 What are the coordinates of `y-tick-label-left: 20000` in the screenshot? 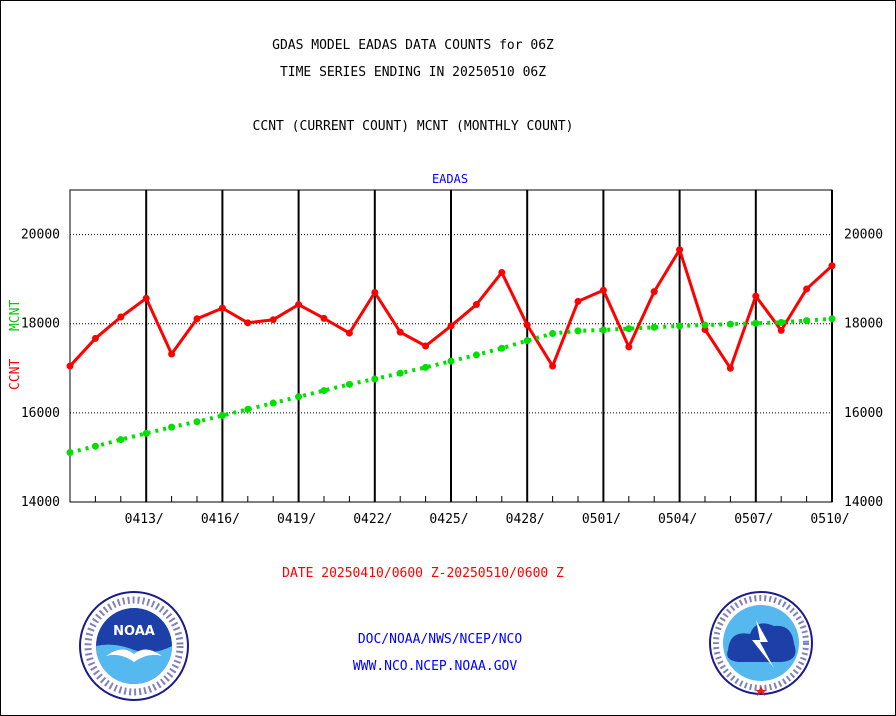 It's located at (40, 235).